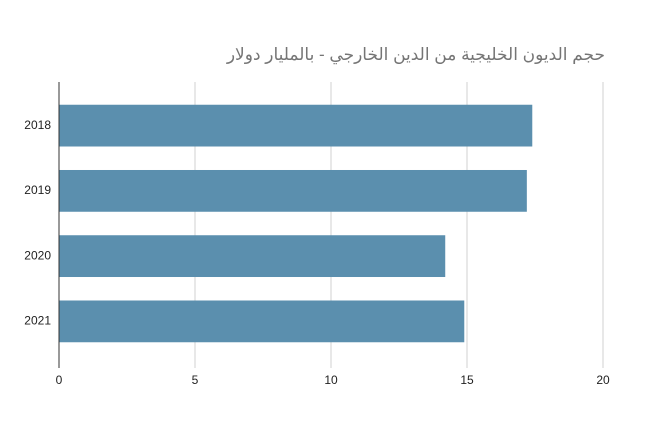 The image size is (650, 444). What do you see at coordinates (37, 125) in the screenshot?
I see `y-tick-label: 2018` at bounding box center [37, 125].